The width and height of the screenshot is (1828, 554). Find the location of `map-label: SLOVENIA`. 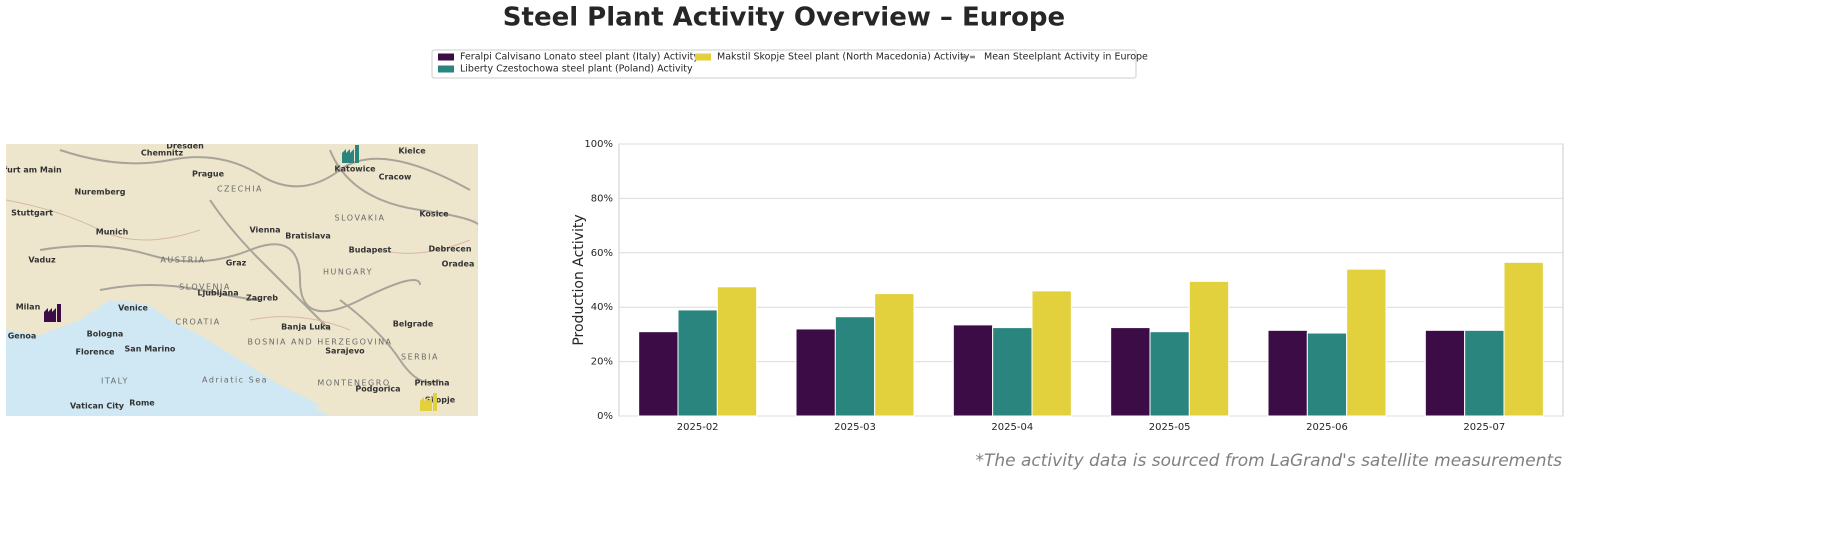

map-label: SLOVENIA is located at coordinates (205, 287).